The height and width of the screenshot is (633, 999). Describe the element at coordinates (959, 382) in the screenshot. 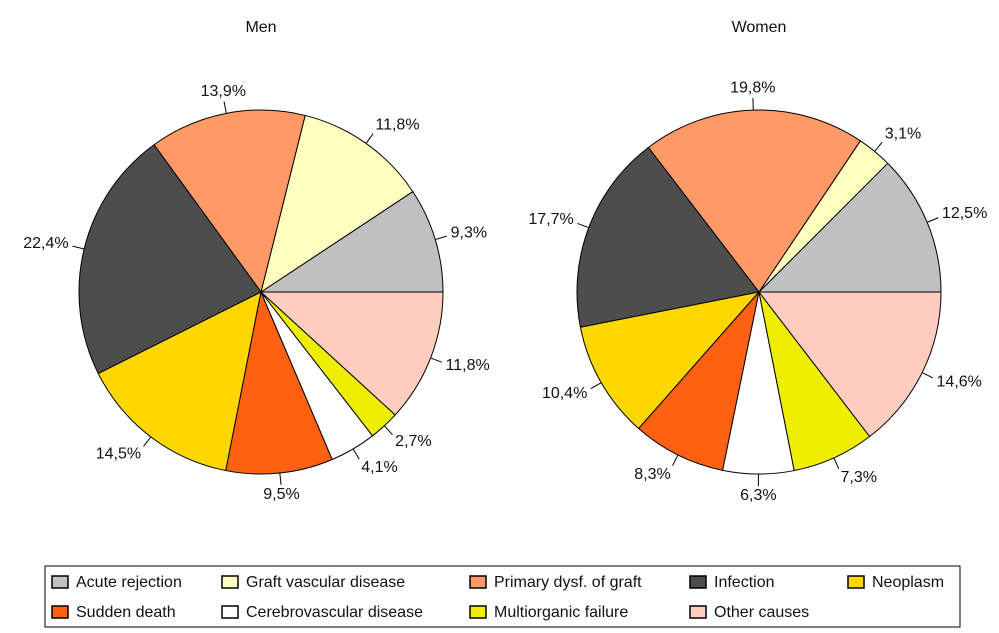

I see `data-label: 14,6%` at that location.